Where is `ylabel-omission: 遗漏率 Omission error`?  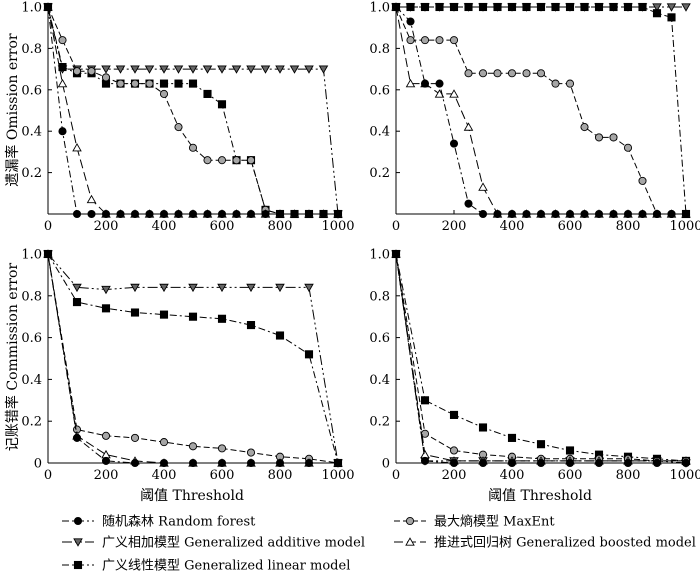 ylabel-omission: 遗漏率 Omission error is located at coordinates (12, 110).